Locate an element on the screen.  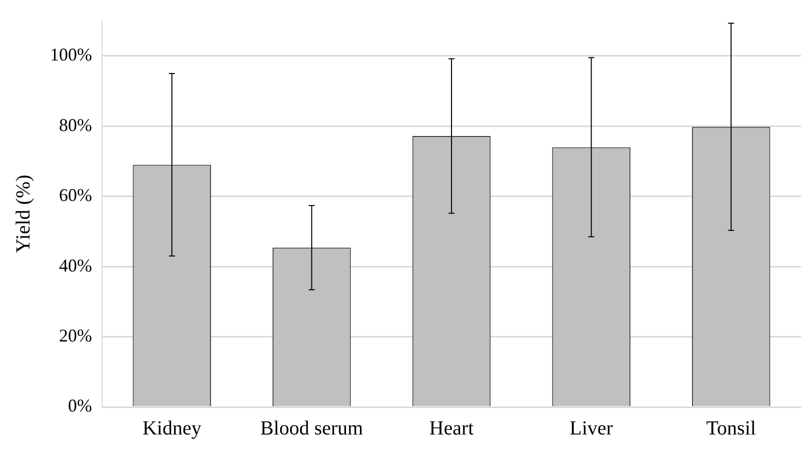
y-tick-label: 20% is located at coordinates (75, 336).